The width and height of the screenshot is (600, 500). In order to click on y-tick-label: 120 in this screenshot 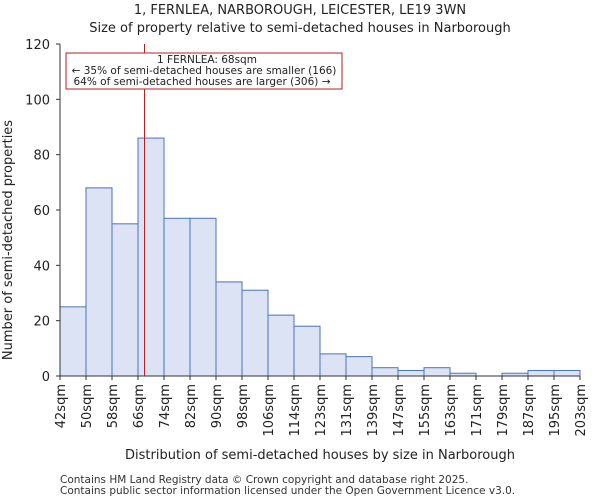, I will do `click(37, 45)`.